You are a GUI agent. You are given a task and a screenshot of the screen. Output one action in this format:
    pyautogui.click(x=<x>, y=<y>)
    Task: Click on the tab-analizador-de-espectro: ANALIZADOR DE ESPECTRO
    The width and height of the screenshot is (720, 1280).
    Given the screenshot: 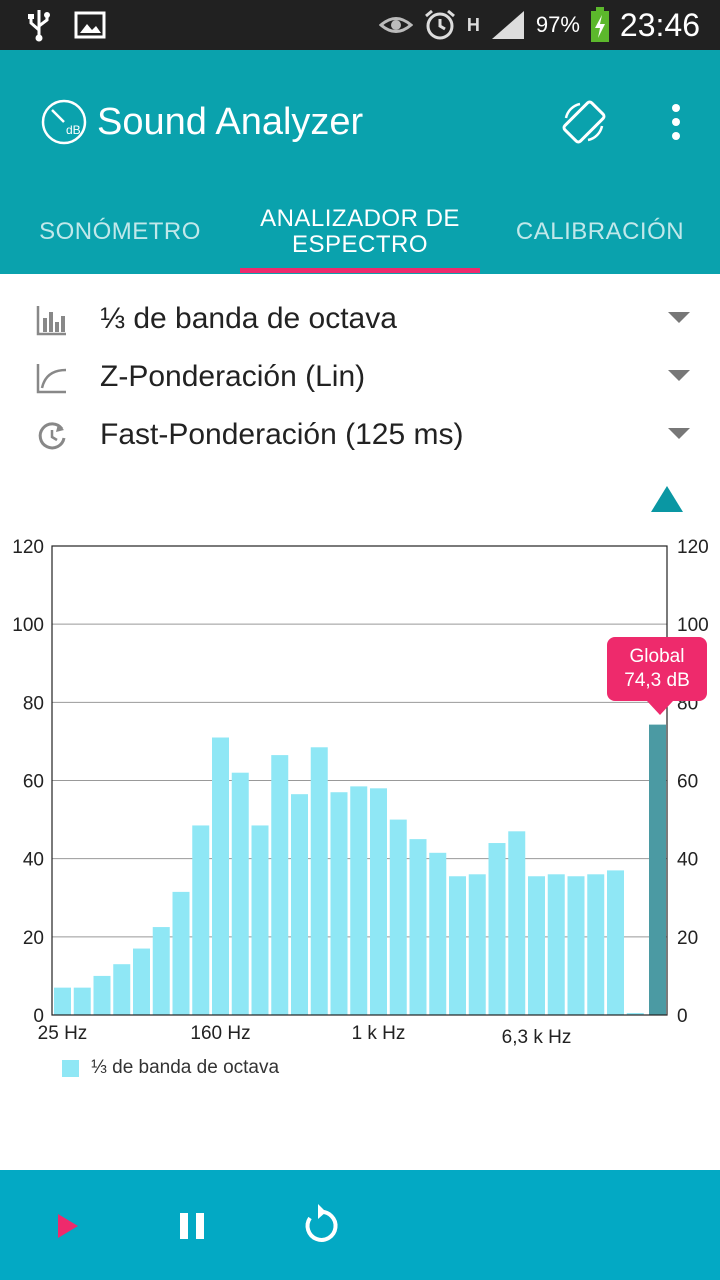 What is the action you would take?
    pyautogui.click(x=360, y=231)
    